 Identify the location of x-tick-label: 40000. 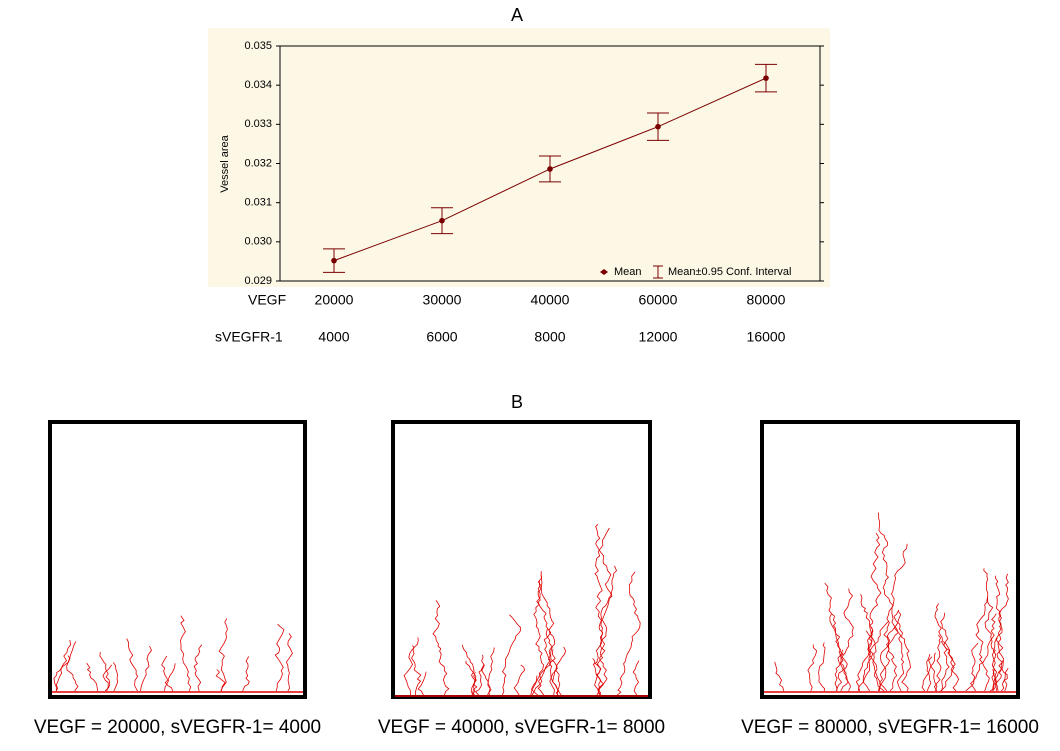
(550, 300).